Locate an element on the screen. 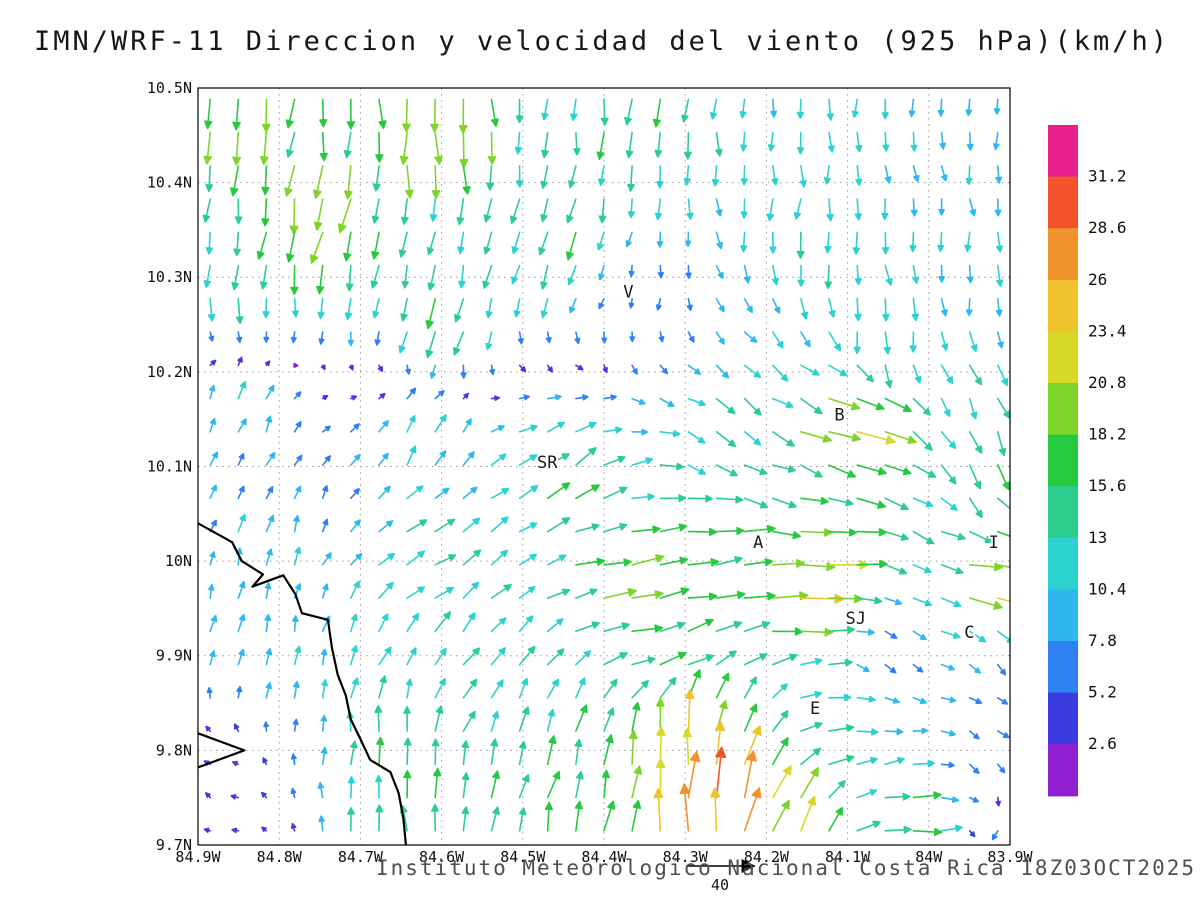 This screenshot has width=1200, height=900. y-tick-label: 10.5N is located at coordinates (169, 88).